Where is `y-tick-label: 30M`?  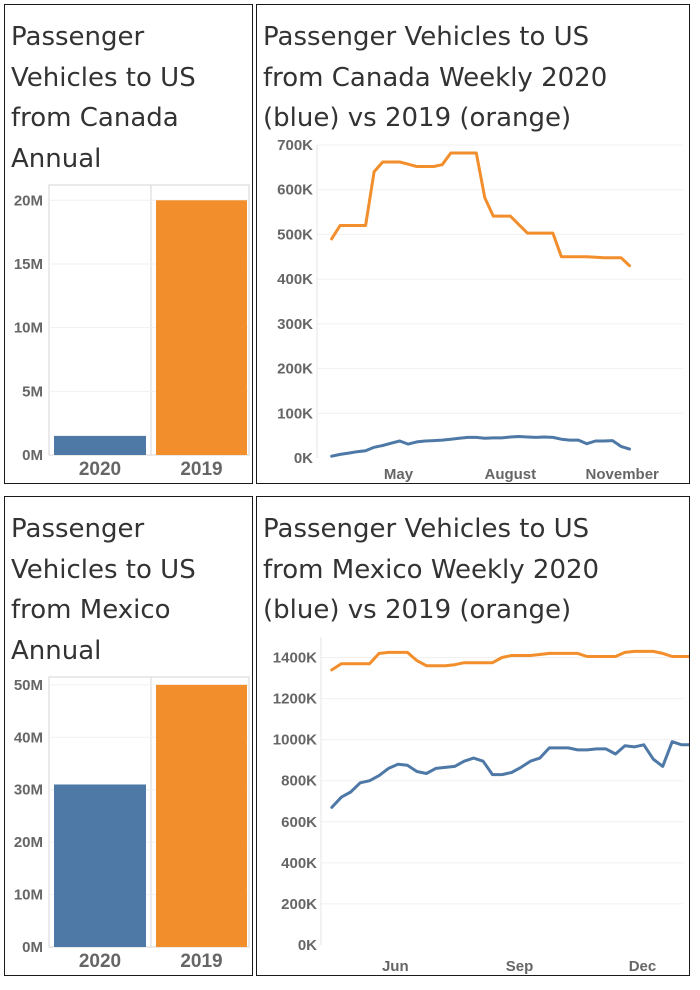
y-tick-label: 30M is located at coordinates (28, 790).